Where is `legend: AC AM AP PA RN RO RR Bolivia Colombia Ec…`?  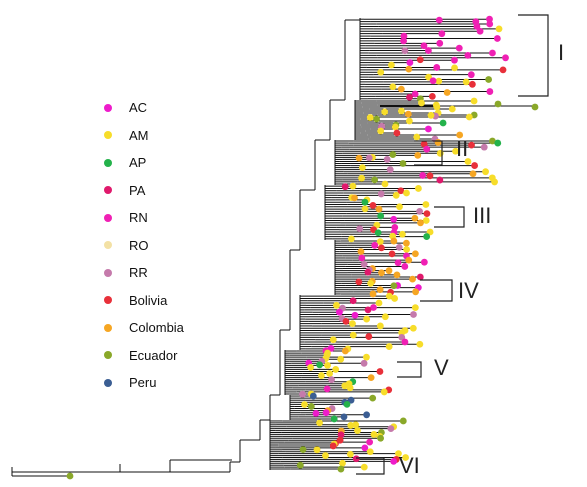 legend: AC AM AP PA RN RO RR Bolivia Colombia Ec… is located at coordinates (144, 245).